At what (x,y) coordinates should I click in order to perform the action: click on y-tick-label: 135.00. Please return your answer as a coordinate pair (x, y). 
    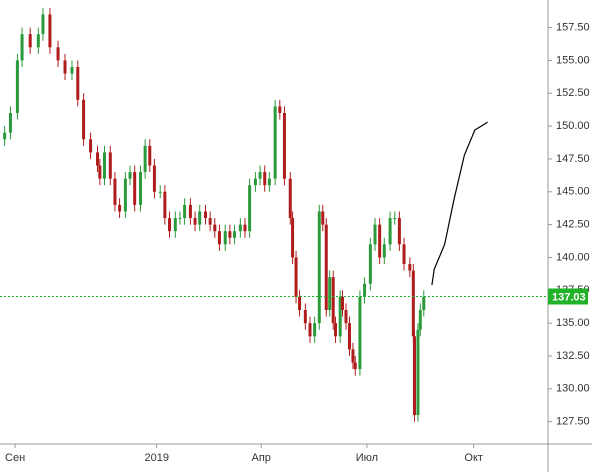
    Looking at the image, I should click on (573, 323).